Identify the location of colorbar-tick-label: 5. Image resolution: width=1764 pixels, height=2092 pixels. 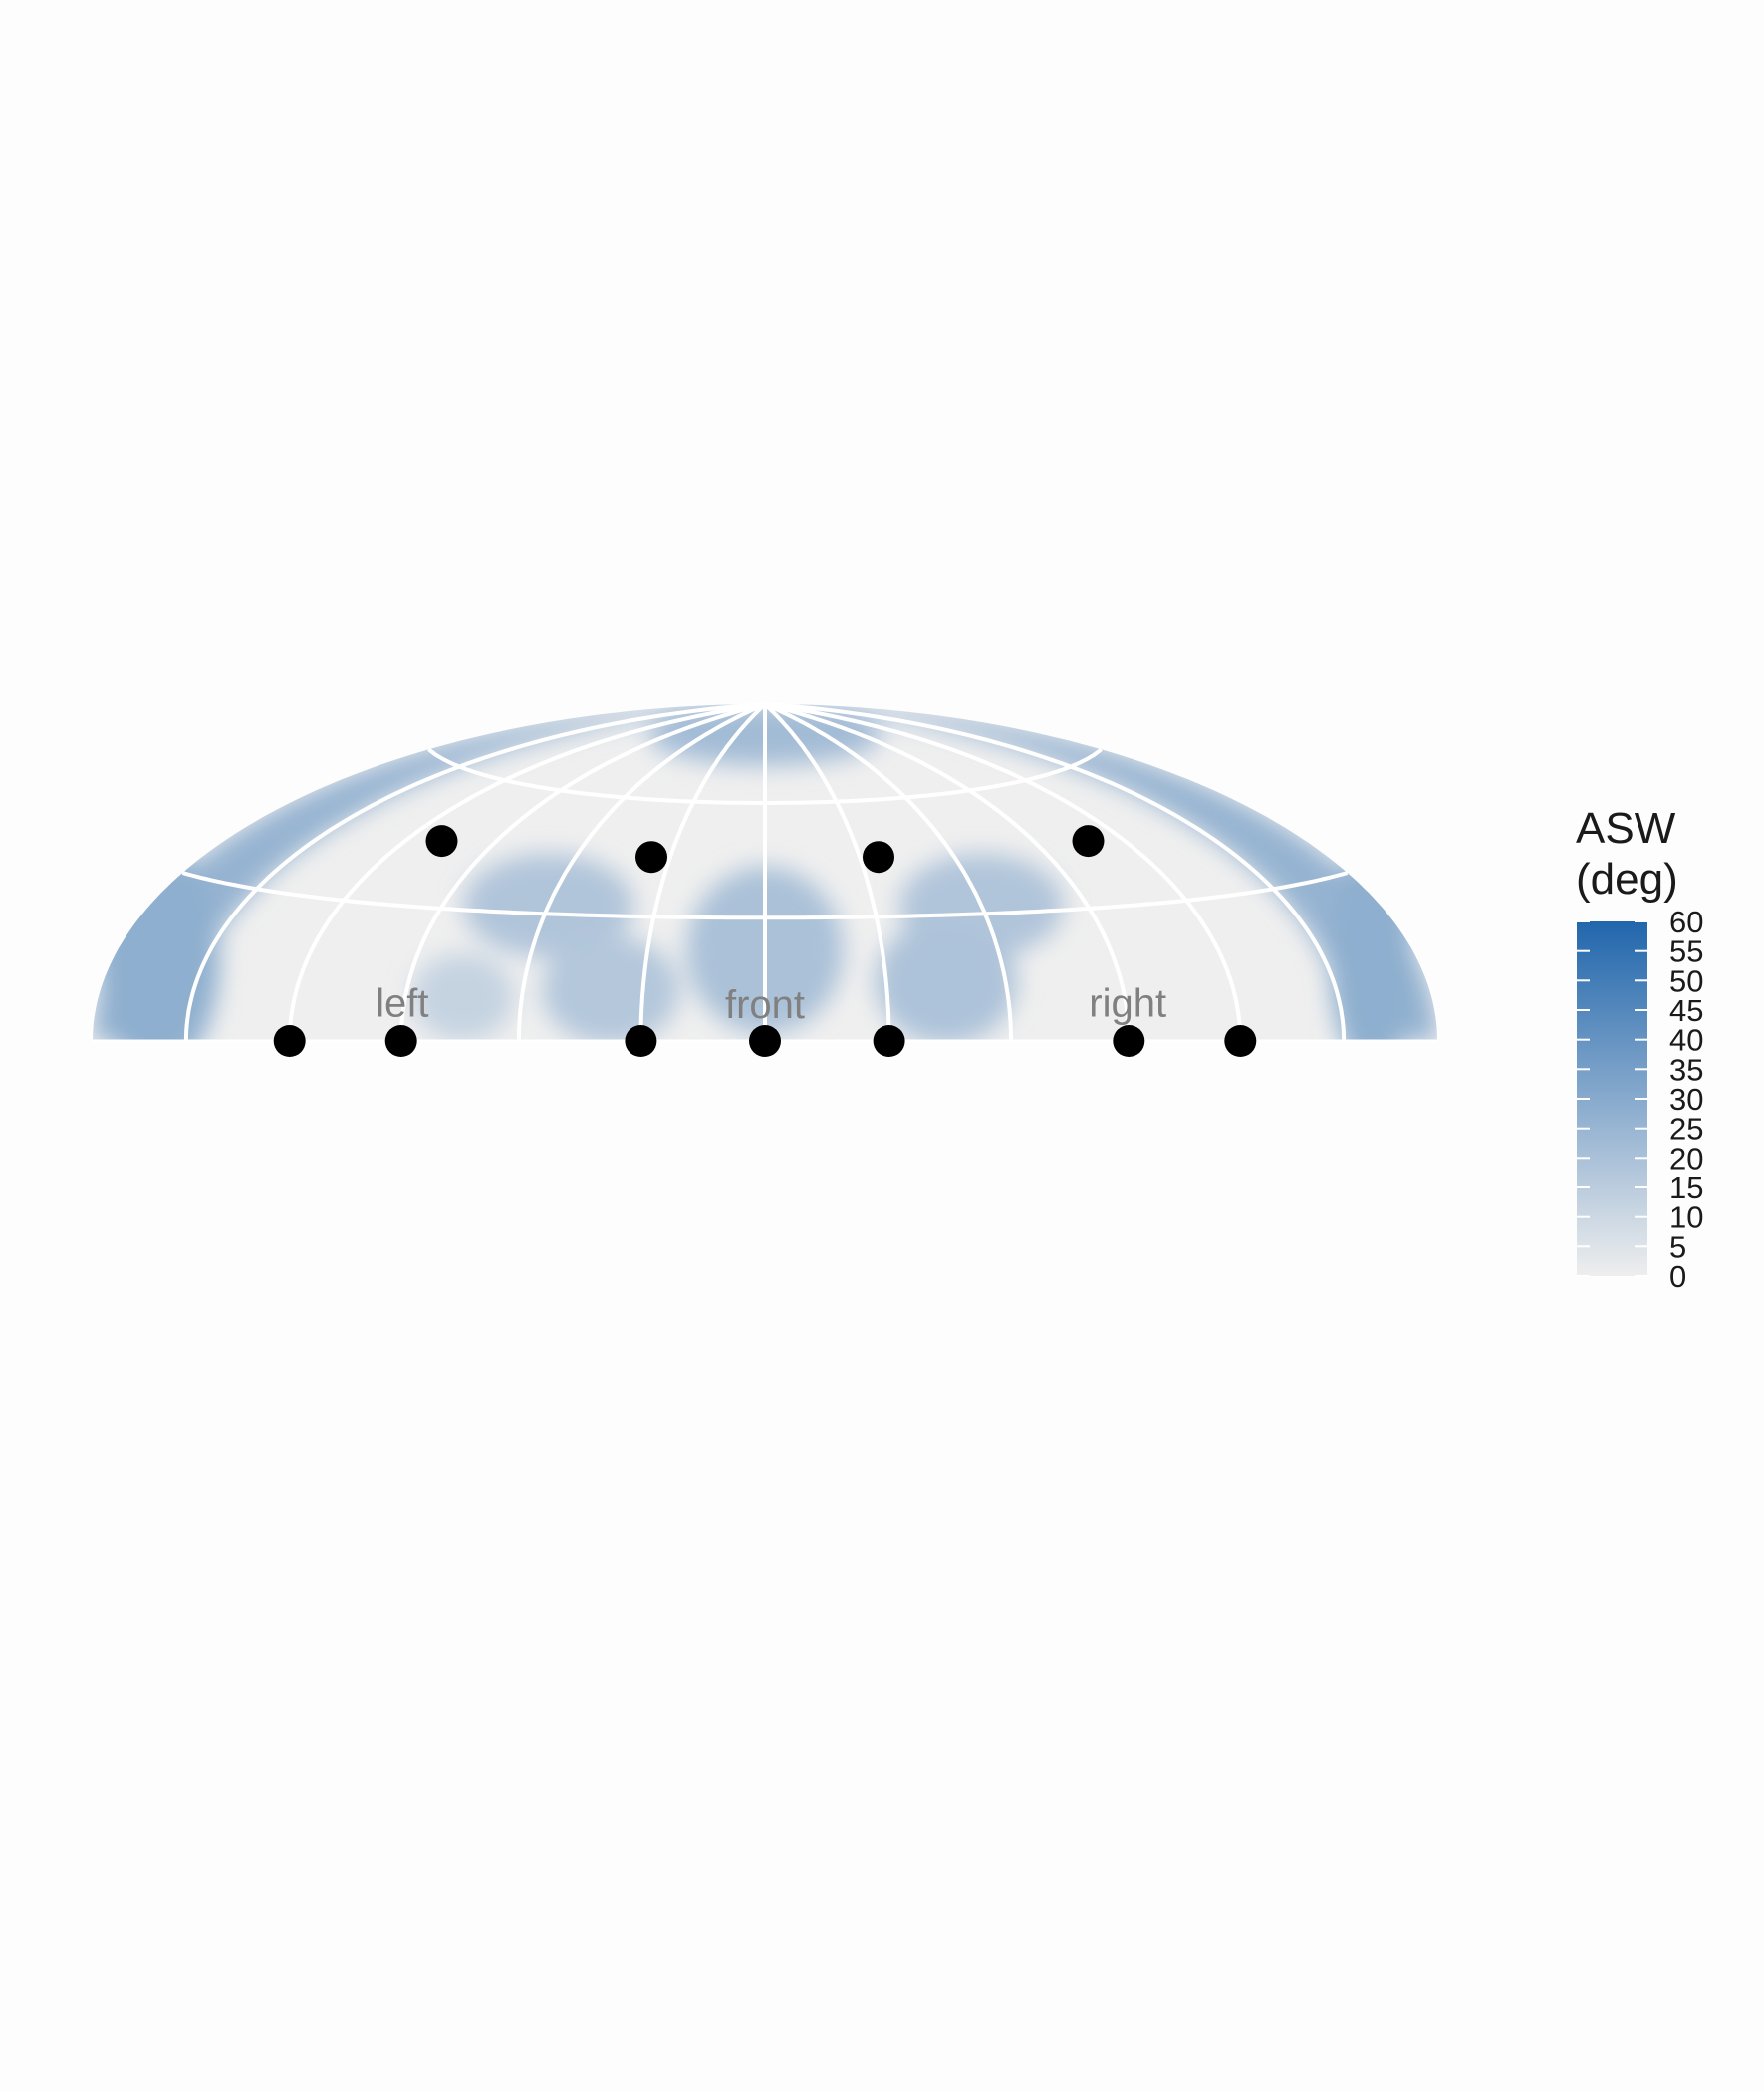
(1677, 1246).